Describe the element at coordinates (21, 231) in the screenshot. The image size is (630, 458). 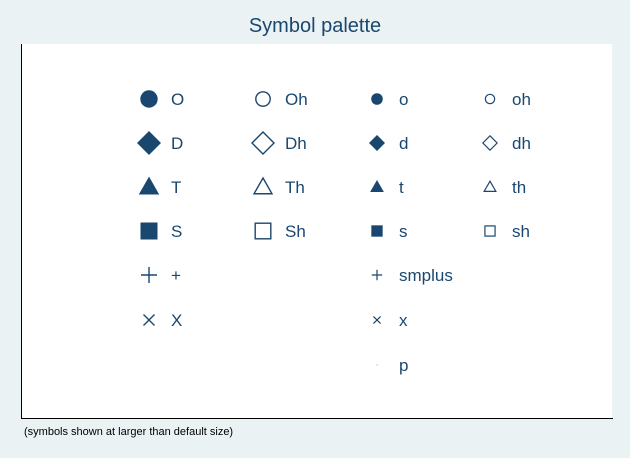
I see `y-axis-line` at that location.